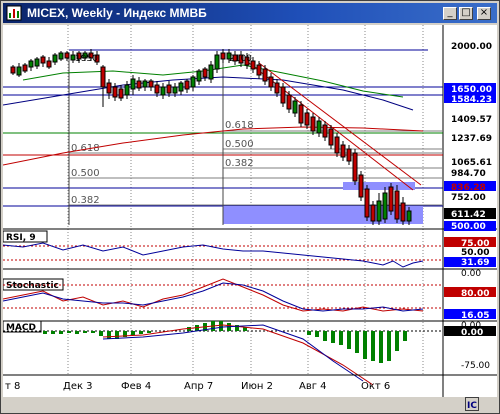 The image size is (500, 414). Describe the element at coordinates (468, 188) in the screenshot. I see `price-label: 836.28` at that location.